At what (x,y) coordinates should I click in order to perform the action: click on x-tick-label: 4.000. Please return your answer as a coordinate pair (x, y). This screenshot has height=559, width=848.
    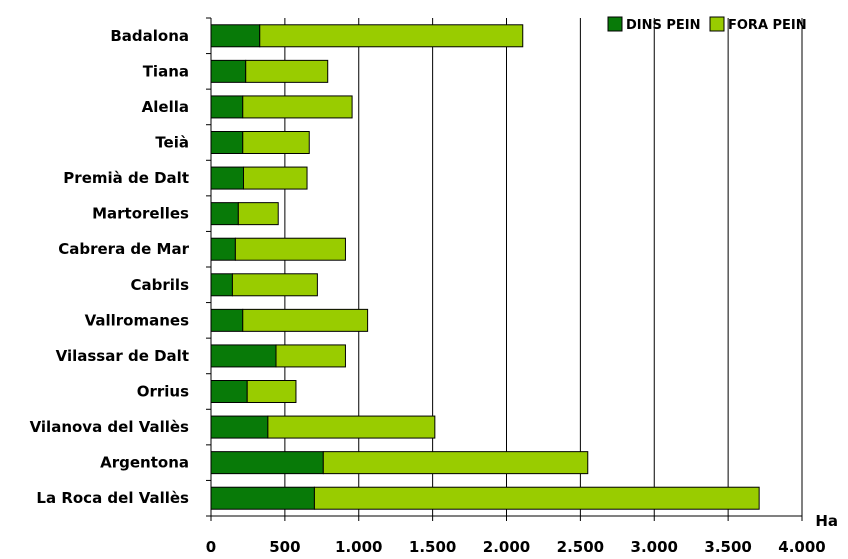
    Looking at the image, I should click on (801, 547).